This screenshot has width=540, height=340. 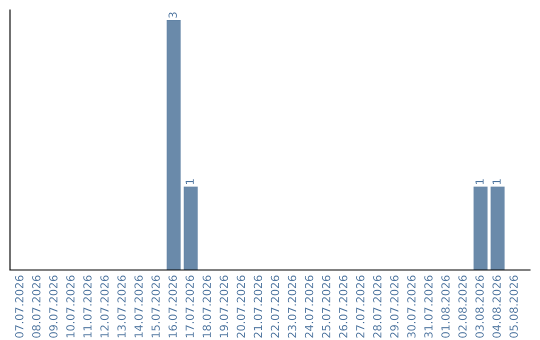 I want to click on x-tick-label: 07.07.2026, so click(x=19, y=307).